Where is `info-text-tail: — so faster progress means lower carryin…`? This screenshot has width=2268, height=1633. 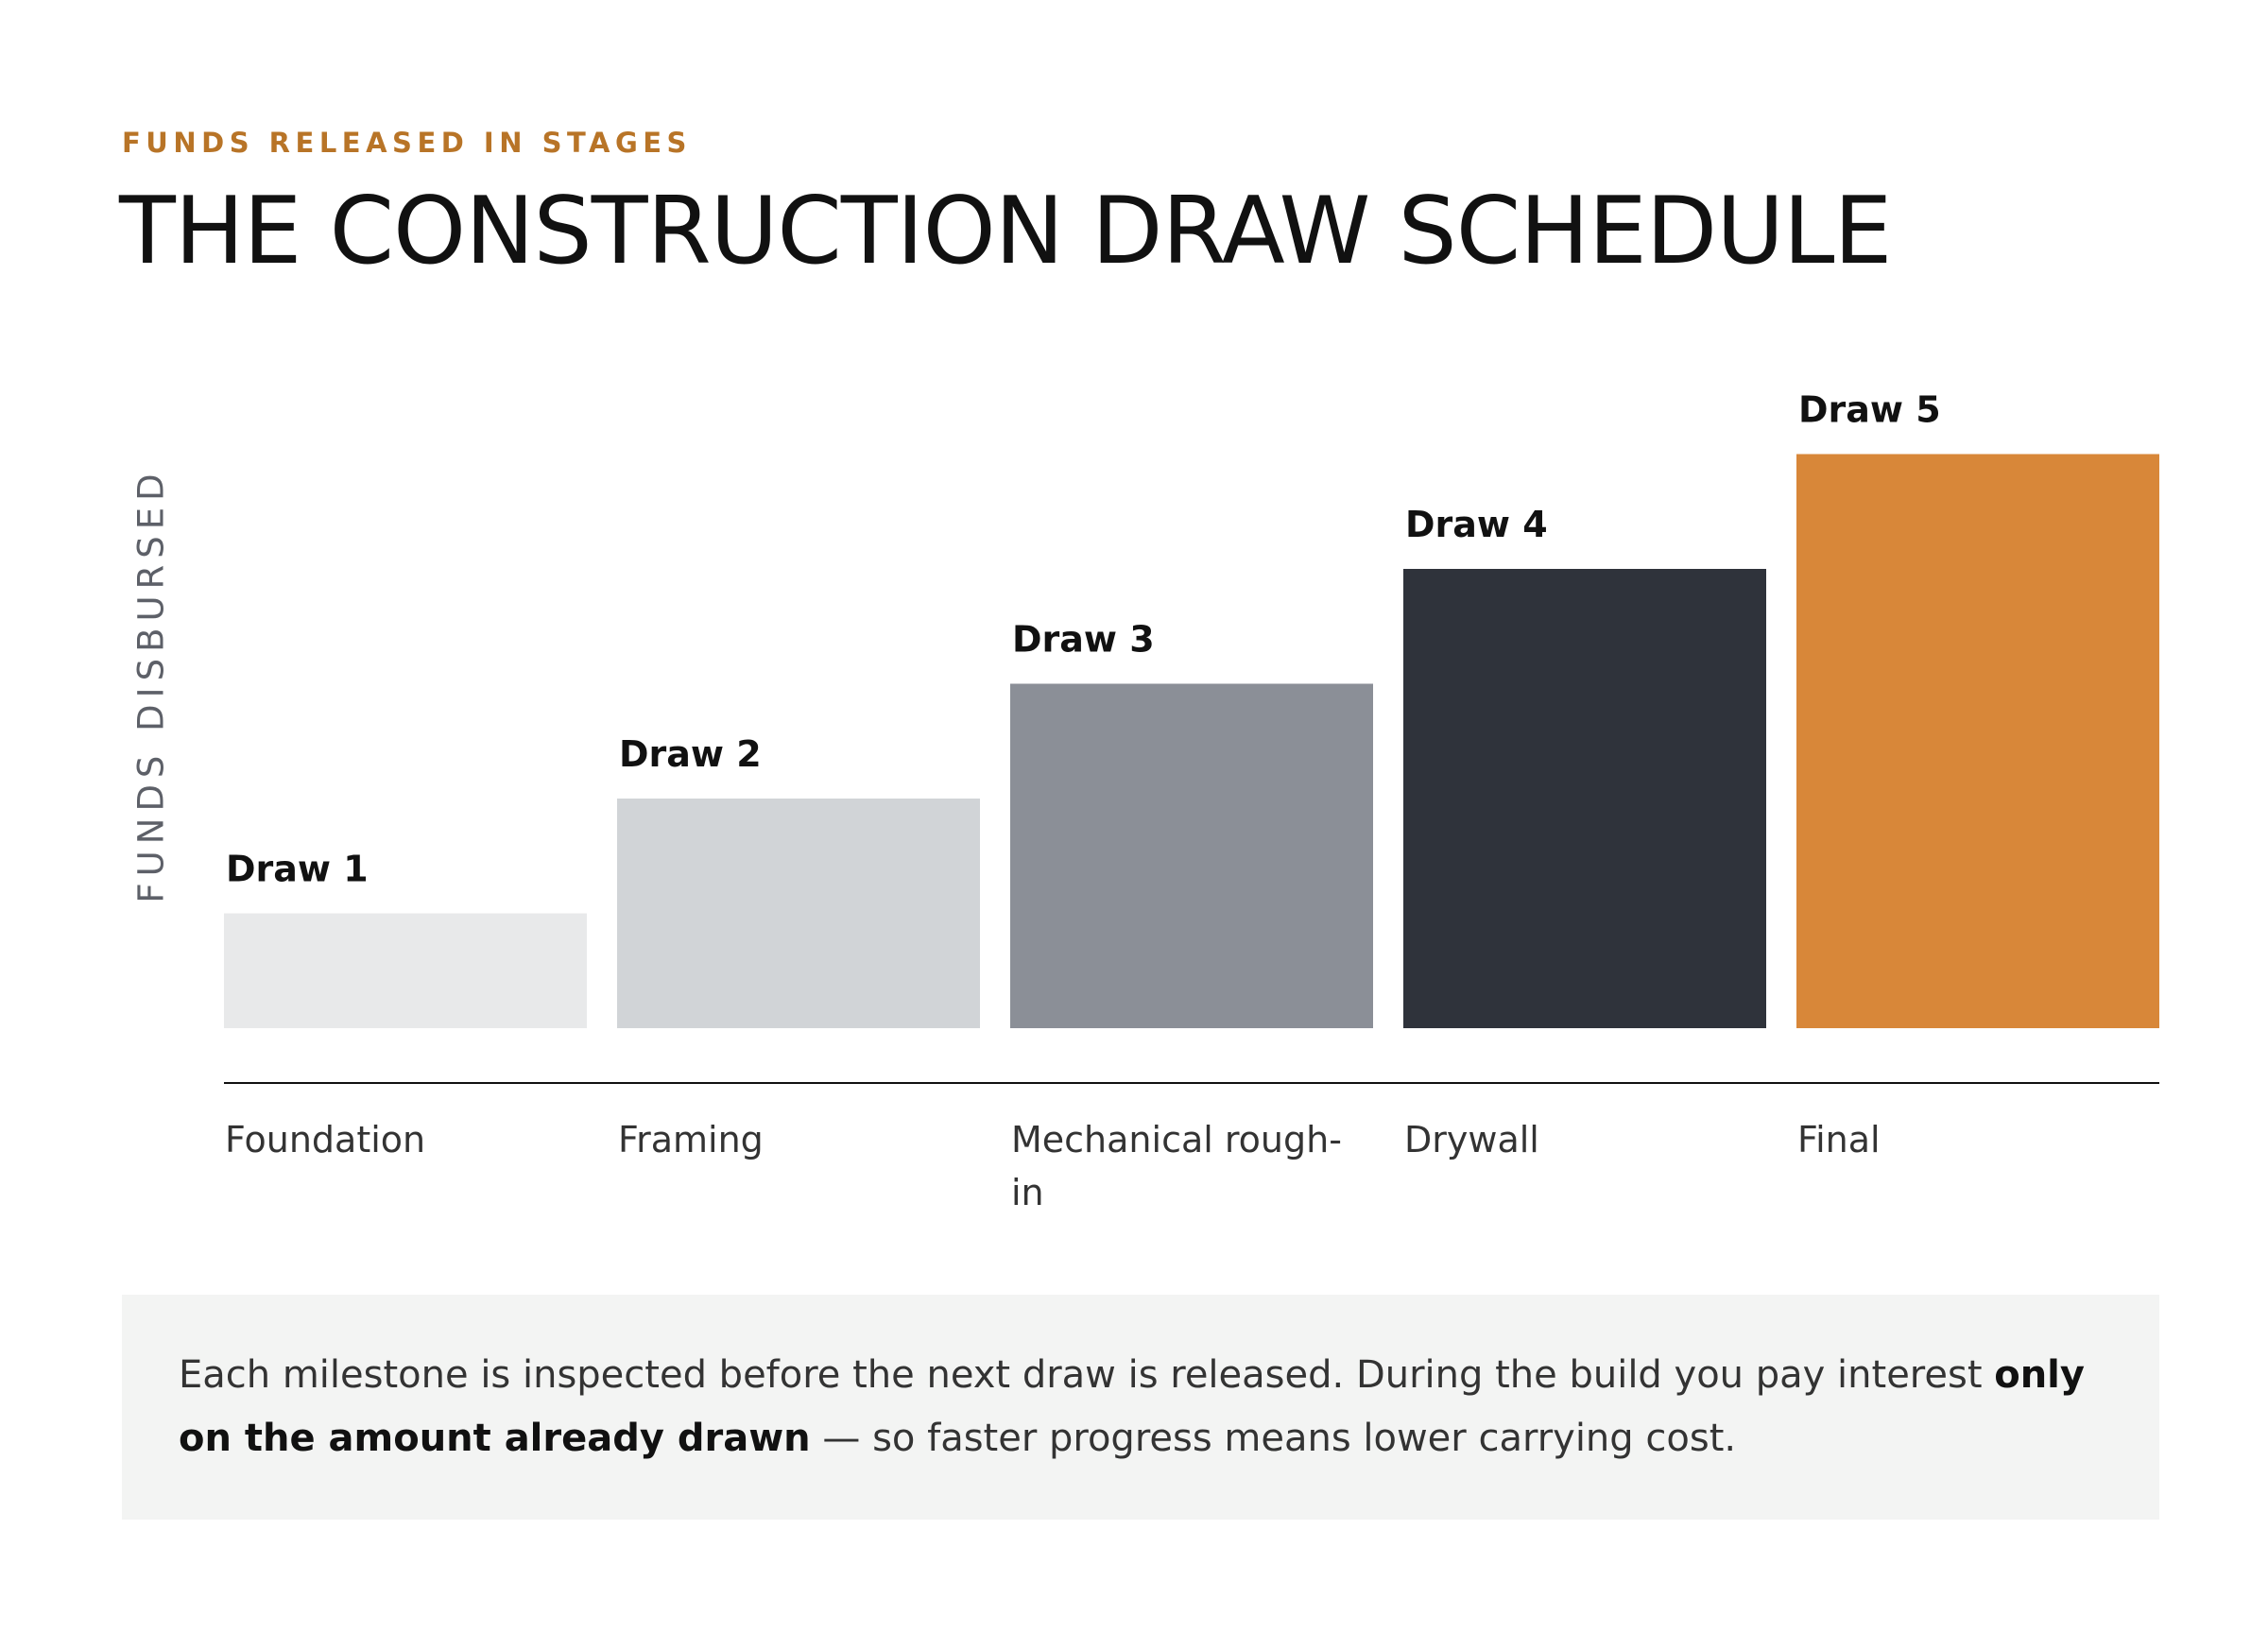 info-text-tail: — so faster progress means lower carryin… is located at coordinates (1273, 1438).